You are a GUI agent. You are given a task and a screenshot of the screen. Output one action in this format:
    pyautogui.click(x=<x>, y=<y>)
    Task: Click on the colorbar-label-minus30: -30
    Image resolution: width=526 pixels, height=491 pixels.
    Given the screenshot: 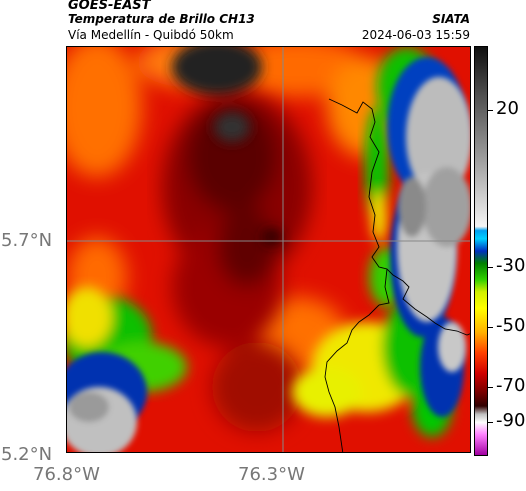 What is the action you would take?
    pyautogui.click(x=511, y=265)
    